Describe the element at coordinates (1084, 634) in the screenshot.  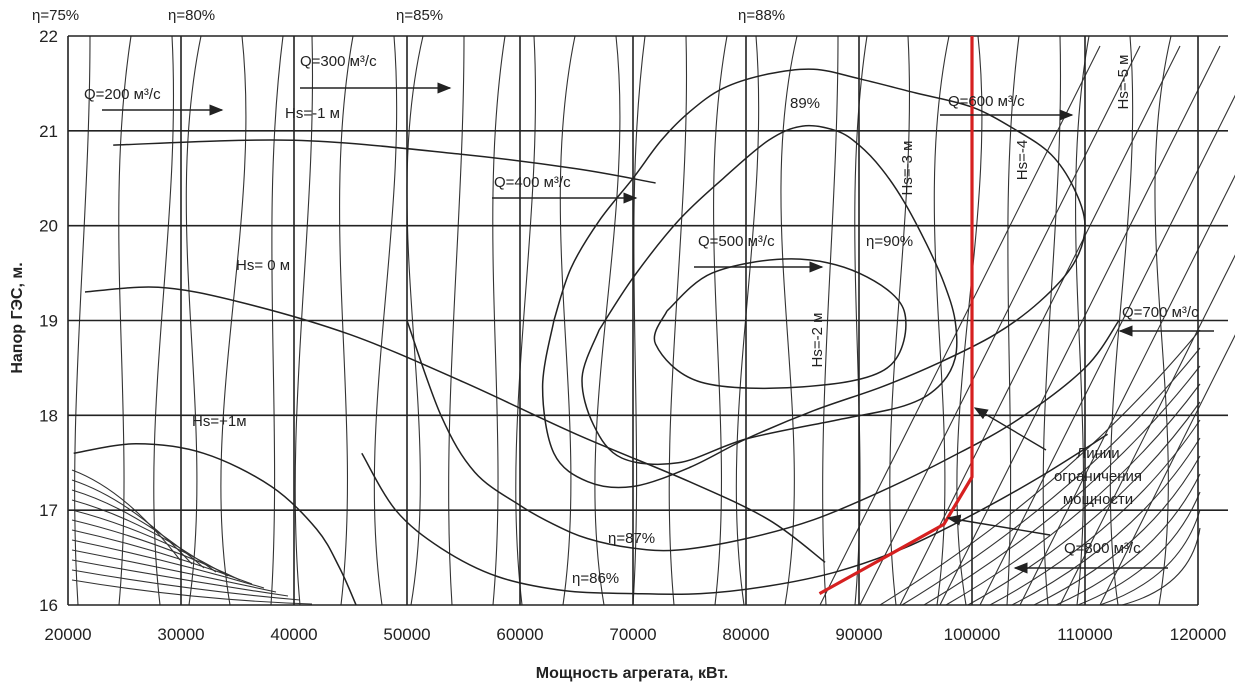
I see `x-tick-label: 110000` at that location.